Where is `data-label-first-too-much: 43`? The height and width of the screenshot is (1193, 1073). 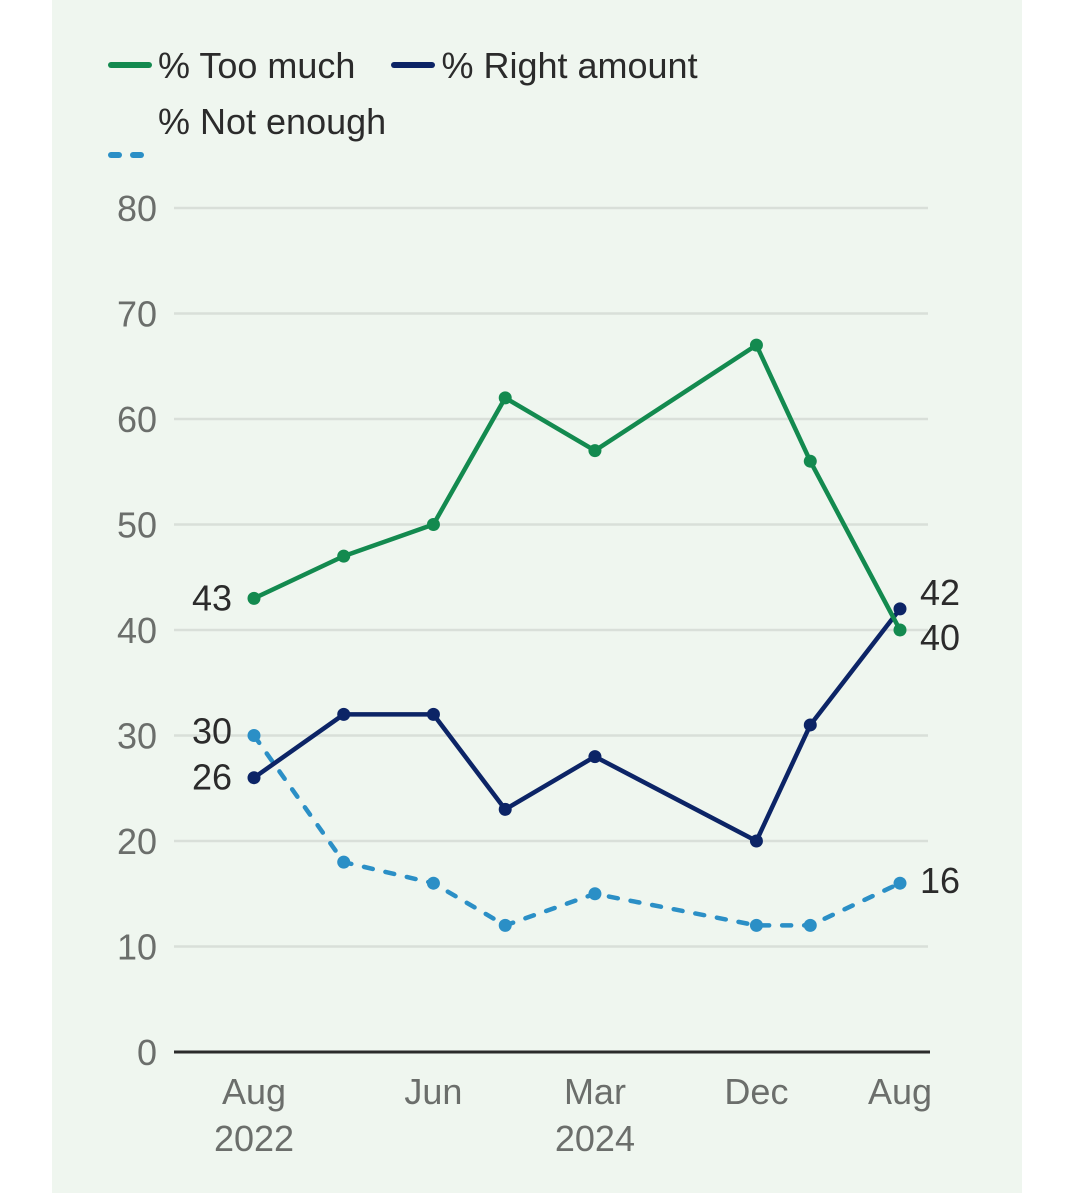 data-label-first-too-much: 43 is located at coordinates (212, 597).